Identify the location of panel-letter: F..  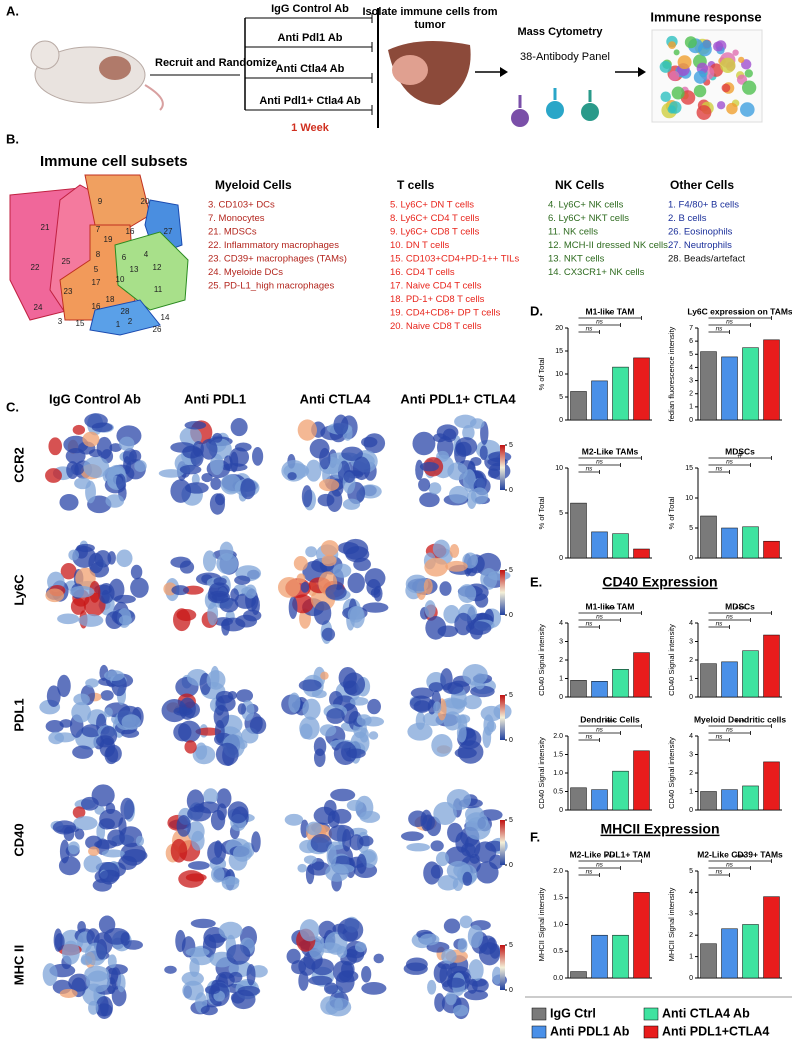
(535, 836).